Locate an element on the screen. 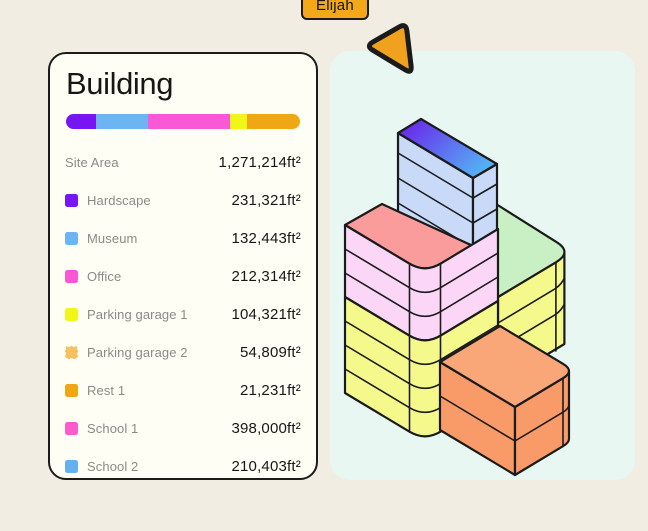 Image resolution: width=648 pixels, height=531 pixels. legend-row: Rest 1 21,231ft² is located at coordinates (183, 390).